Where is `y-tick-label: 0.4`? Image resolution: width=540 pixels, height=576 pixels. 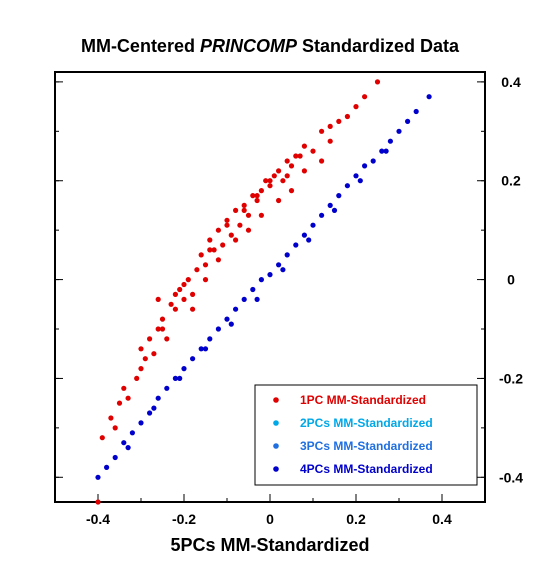
y-tick-label: 0.4 is located at coordinates (511, 82).